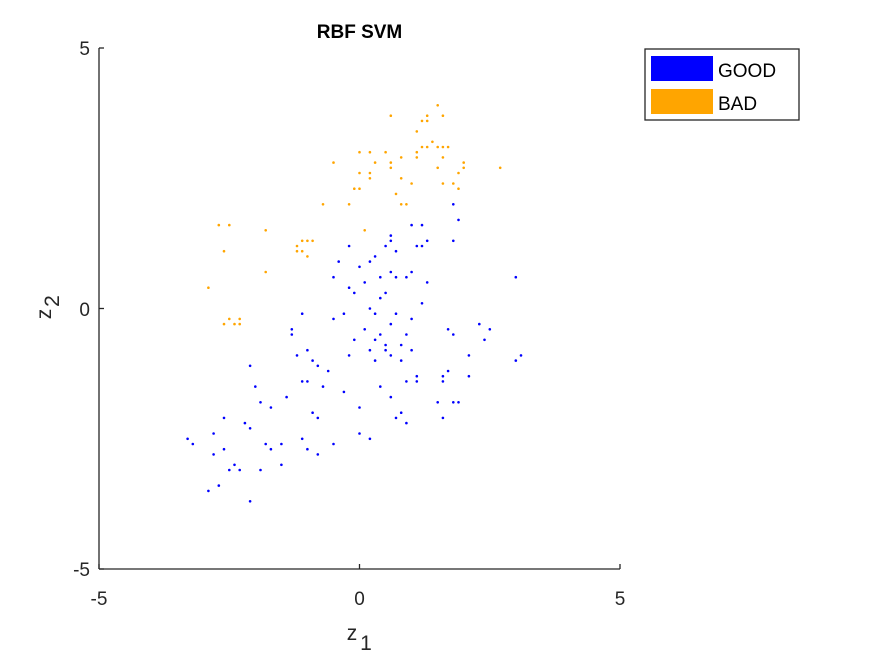 The height and width of the screenshot is (656, 875). What do you see at coordinates (682, 68) in the screenshot?
I see `legend-swatch-good` at bounding box center [682, 68].